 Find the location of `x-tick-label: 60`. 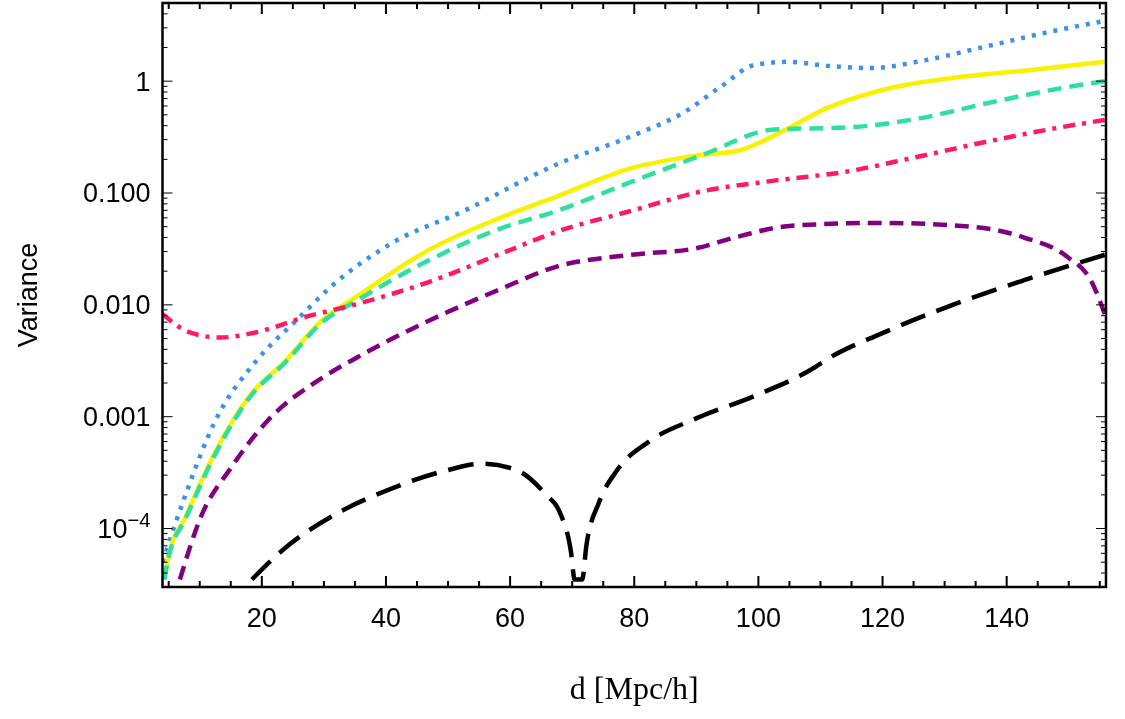

x-tick-label: 60 is located at coordinates (510, 618).